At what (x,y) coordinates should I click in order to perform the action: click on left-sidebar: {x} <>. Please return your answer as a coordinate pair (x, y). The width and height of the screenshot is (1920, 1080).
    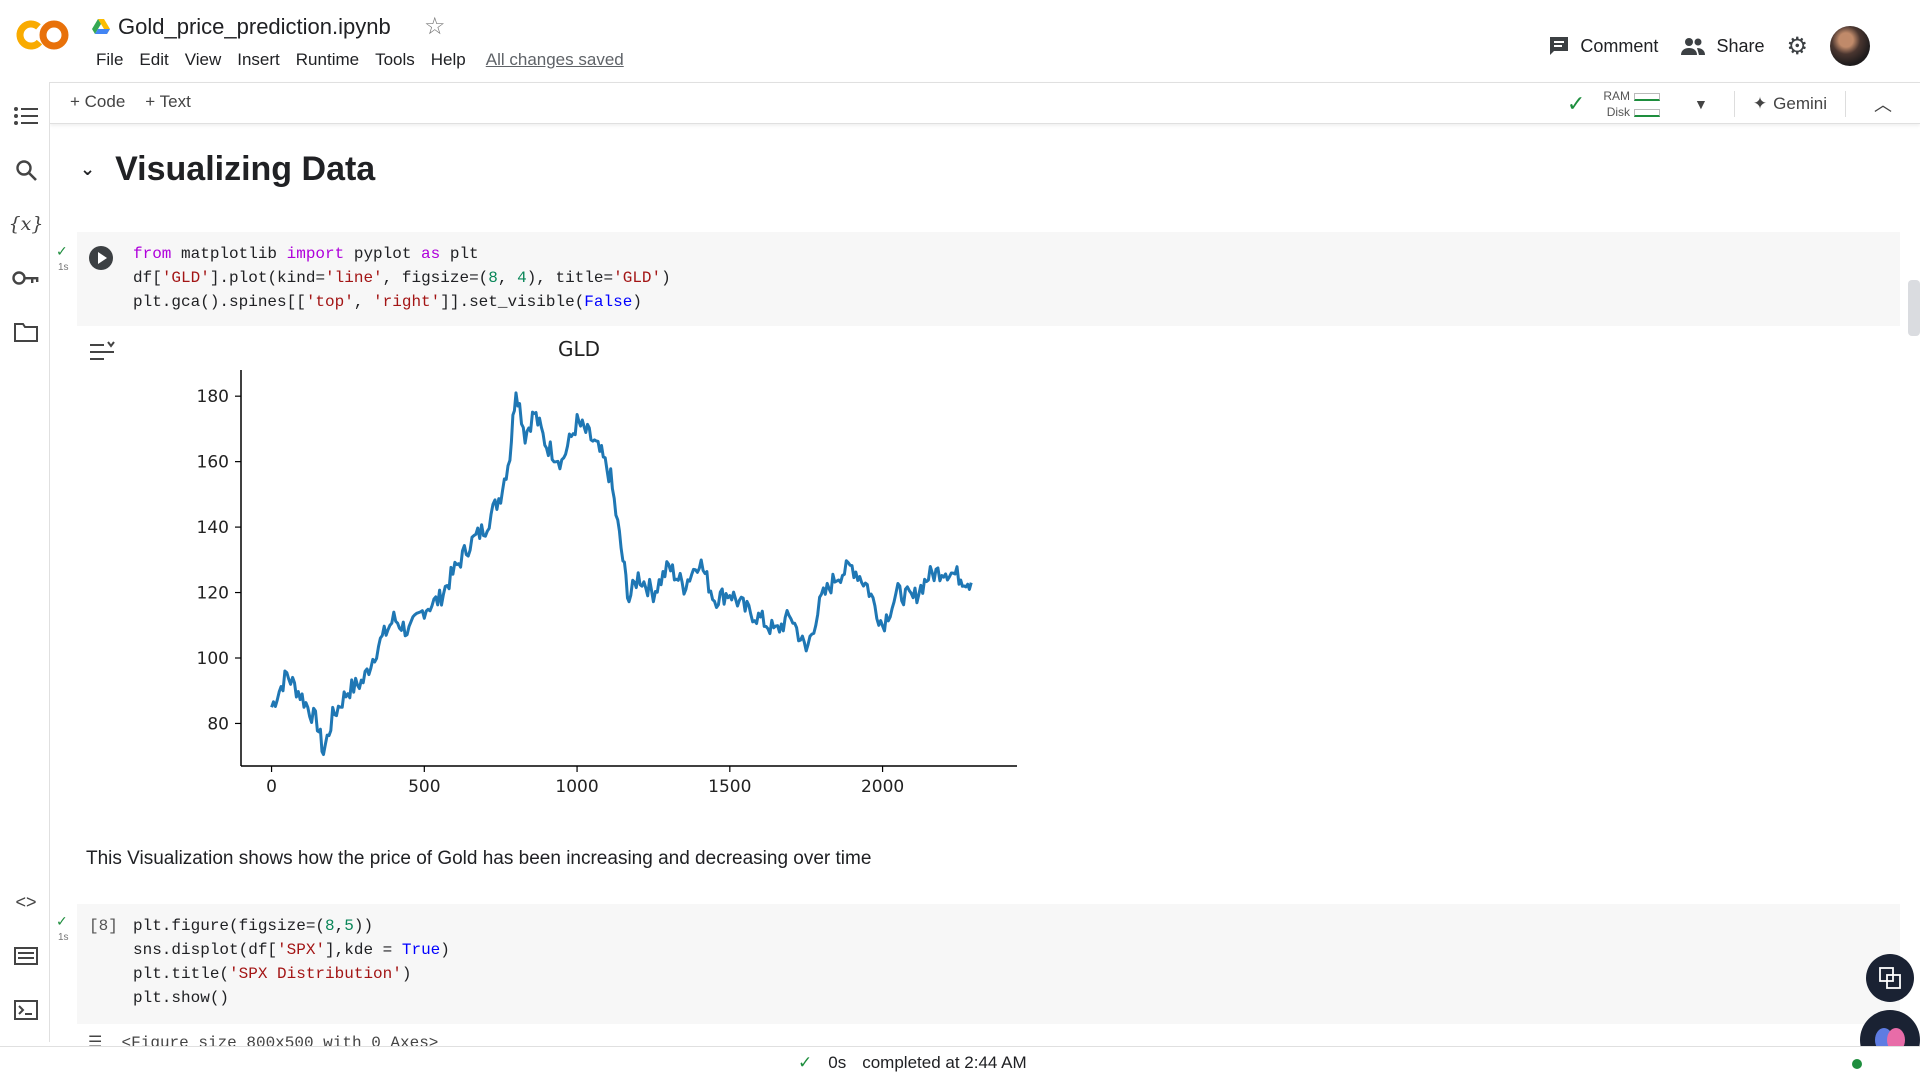
    Looking at the image, I should click on (25, 562).